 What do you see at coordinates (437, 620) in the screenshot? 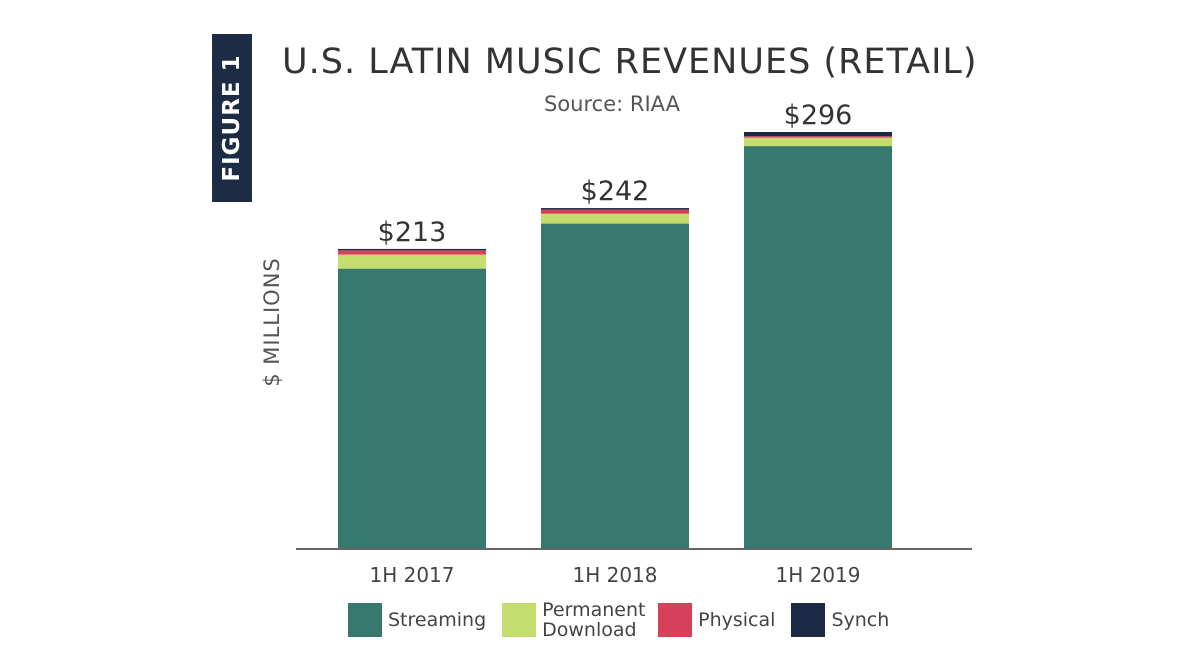
I see `legend-label-streaming: Streaming` at bounding box center [437, 620].